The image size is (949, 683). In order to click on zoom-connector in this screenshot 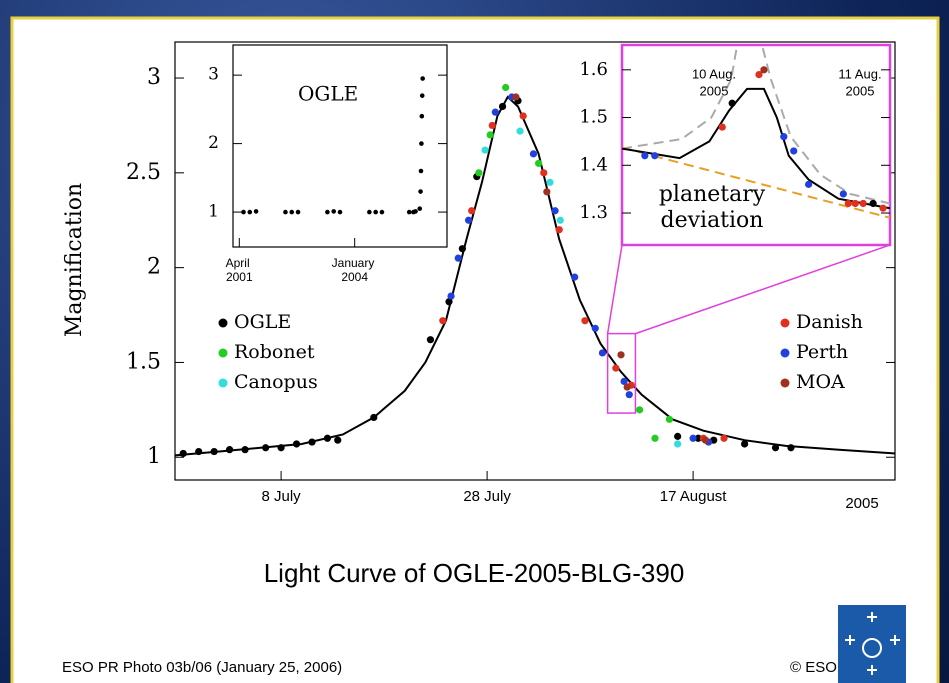, I will do `click(763, 289)`.